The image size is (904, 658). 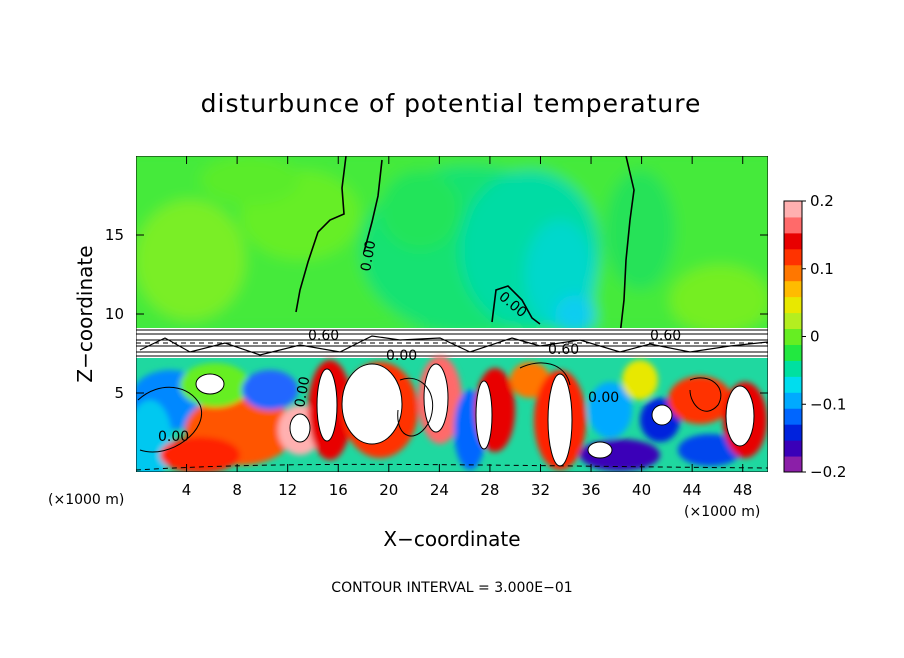 What do you see at coordinates (85, 313) in the screenshot?
I see `y-axis-label: Z−coordinate` at bounding box center [85, 313].